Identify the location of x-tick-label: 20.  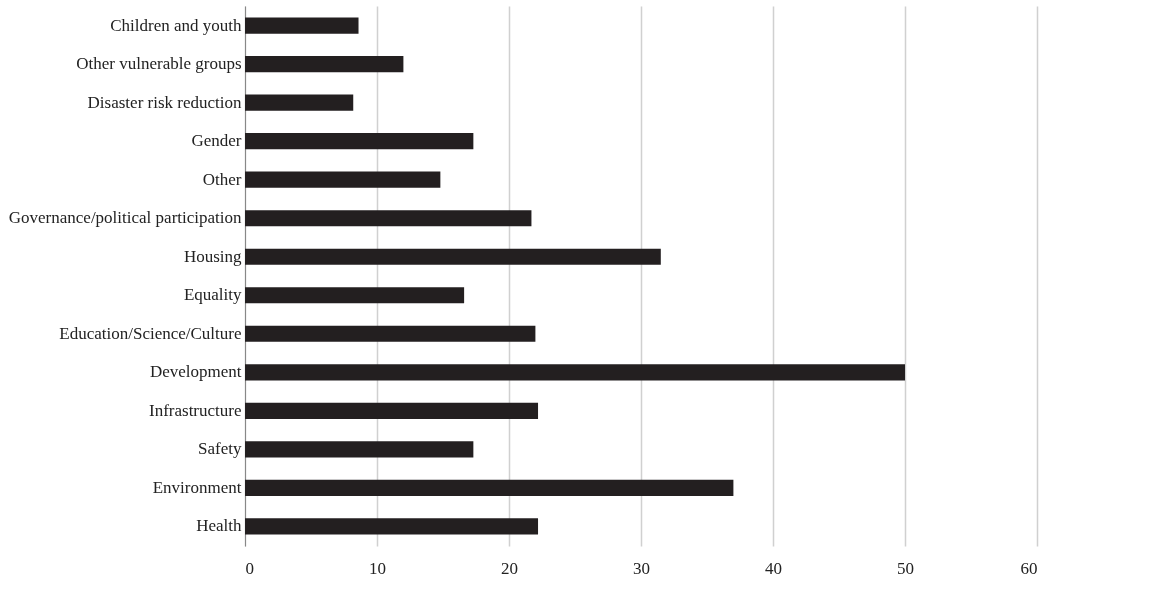
(509, 568).